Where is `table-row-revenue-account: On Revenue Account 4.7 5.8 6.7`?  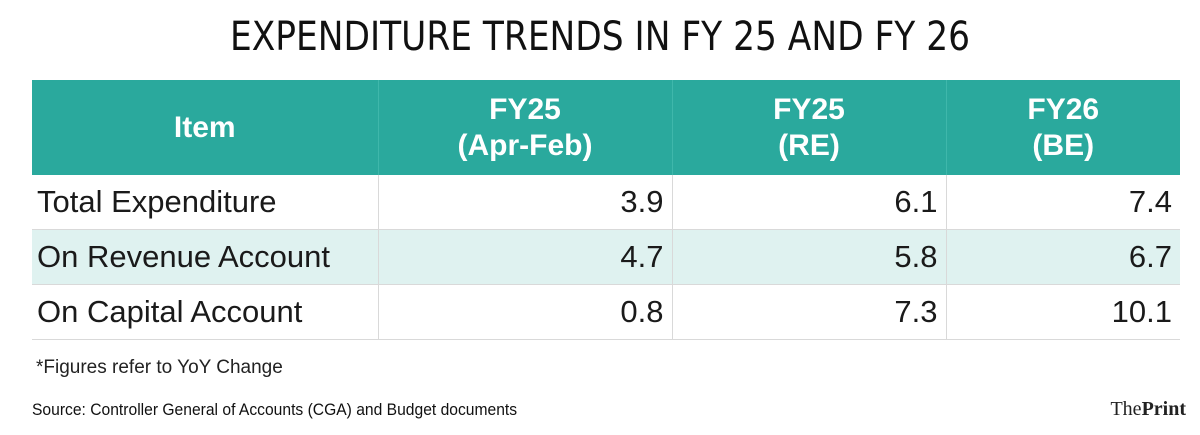
table-row-revenue-account: On Revenue Account 4.7 5.8 6.7 is located at coordinates (606, 257).